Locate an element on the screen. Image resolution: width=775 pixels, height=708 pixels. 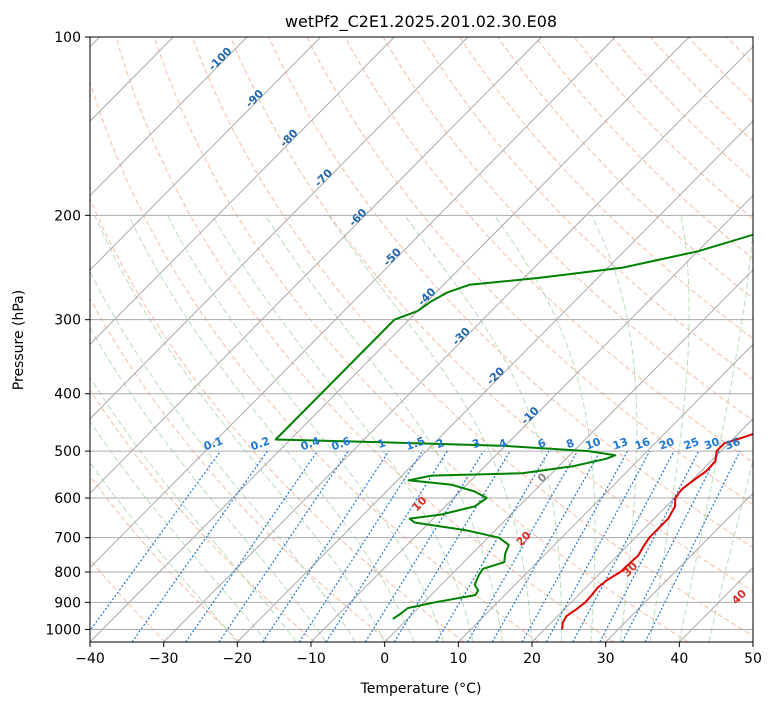
dry-adiabat-label: 40 is located at coordinates (739, 597).